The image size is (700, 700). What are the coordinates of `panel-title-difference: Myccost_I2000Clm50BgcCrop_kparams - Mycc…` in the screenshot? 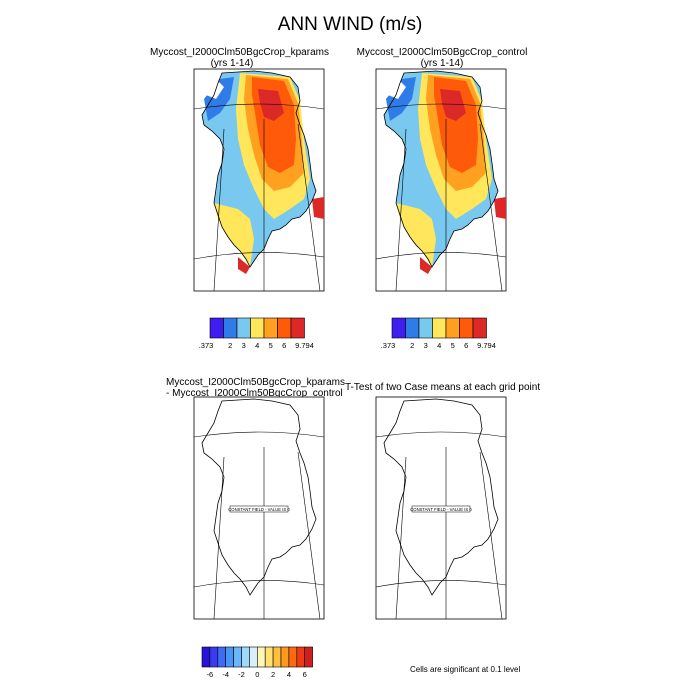 It's located at (256, 388).